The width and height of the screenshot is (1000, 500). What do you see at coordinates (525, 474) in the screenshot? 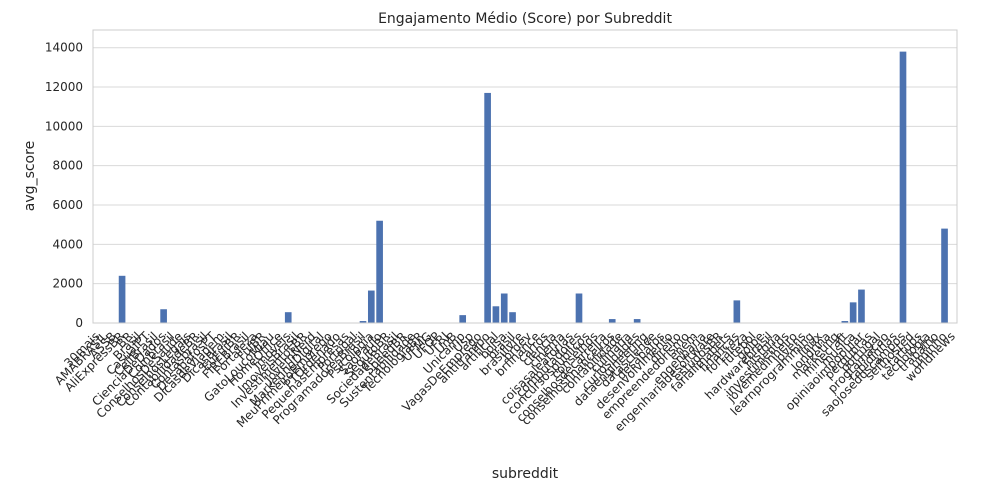
I see `x-axis-label: subreddit` at bounding box center [525, 474].